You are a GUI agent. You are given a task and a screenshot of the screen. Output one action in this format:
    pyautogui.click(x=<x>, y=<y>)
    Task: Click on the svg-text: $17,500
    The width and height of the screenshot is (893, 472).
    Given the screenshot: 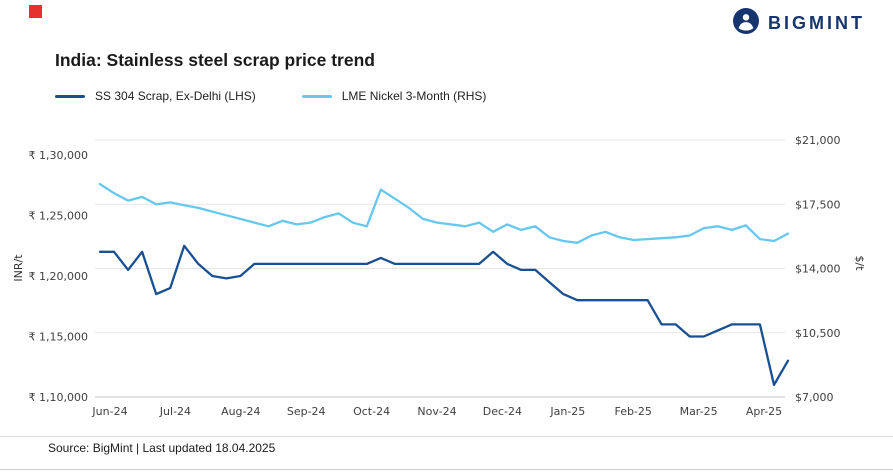 What is the action you would take?
    pyautogui.click(x=818, y=204)
    